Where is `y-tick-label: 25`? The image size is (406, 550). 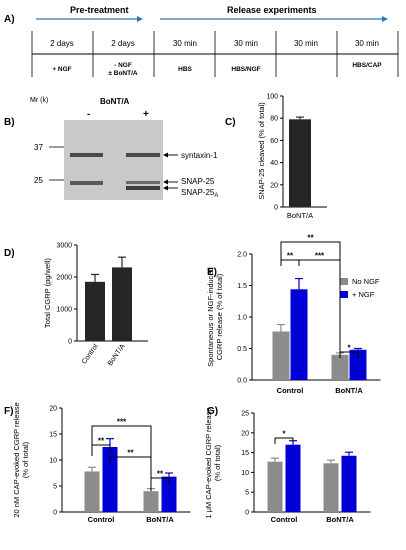
y-tick-label: 25 is located at coordinates (245, 414).